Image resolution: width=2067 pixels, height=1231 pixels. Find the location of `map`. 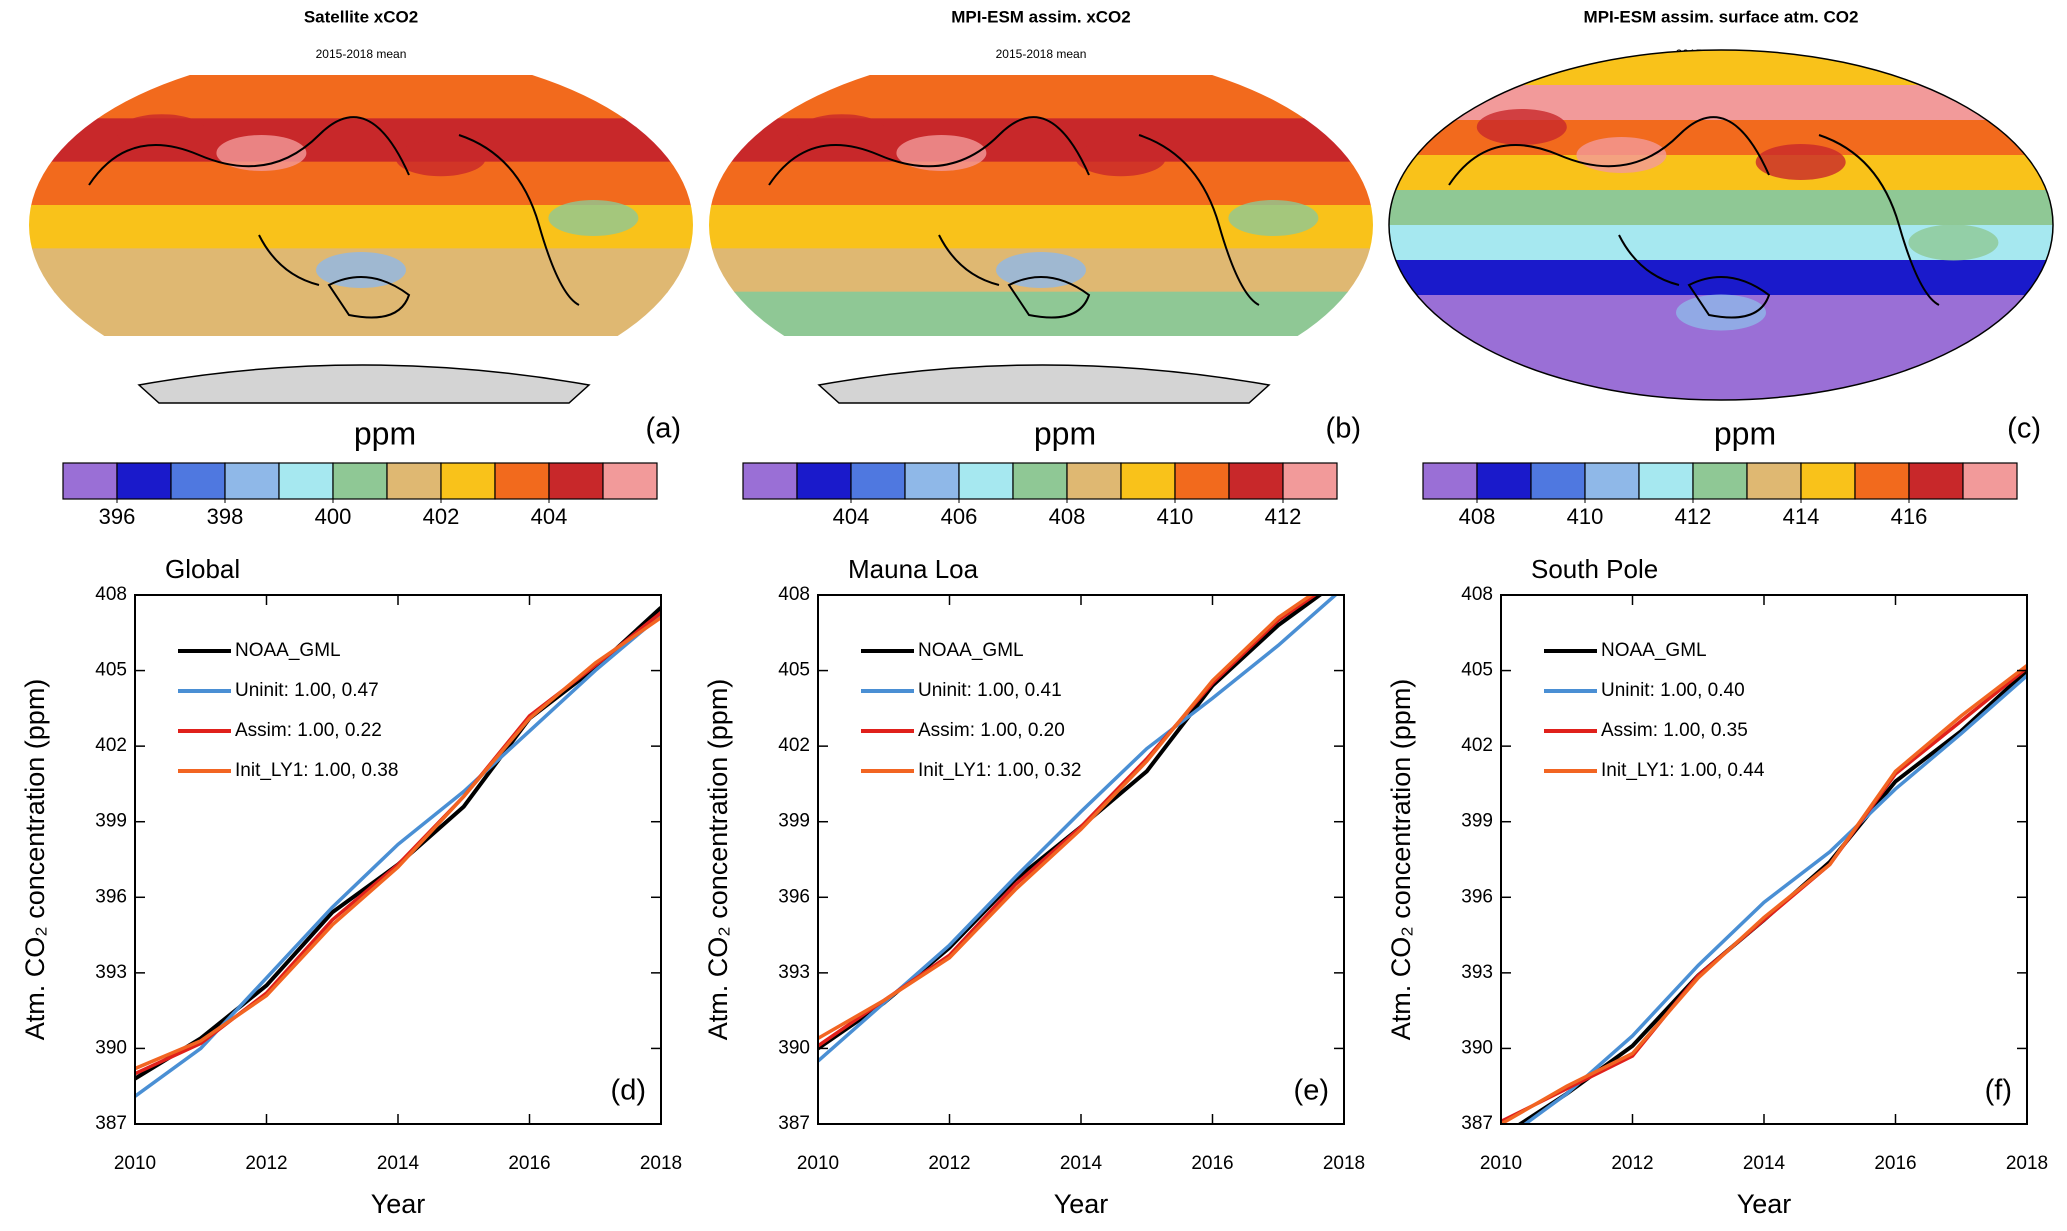

map is located at coordinates (1721, 225).